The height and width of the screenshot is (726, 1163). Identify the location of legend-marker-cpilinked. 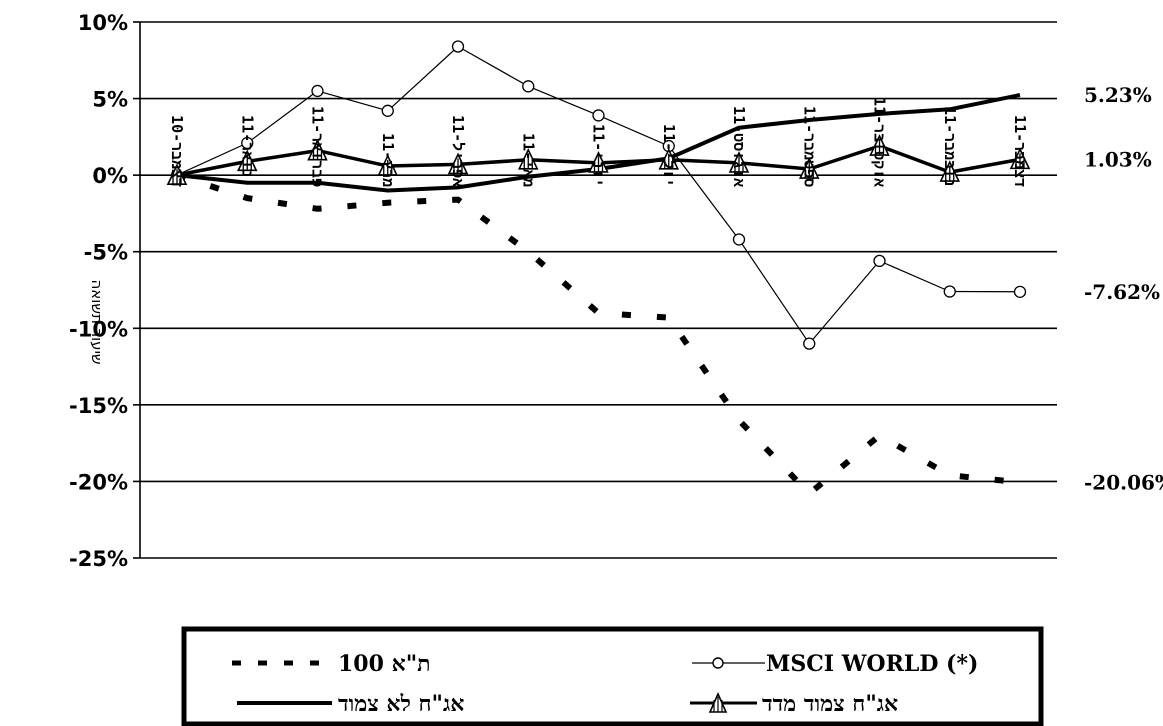
(718, 702).